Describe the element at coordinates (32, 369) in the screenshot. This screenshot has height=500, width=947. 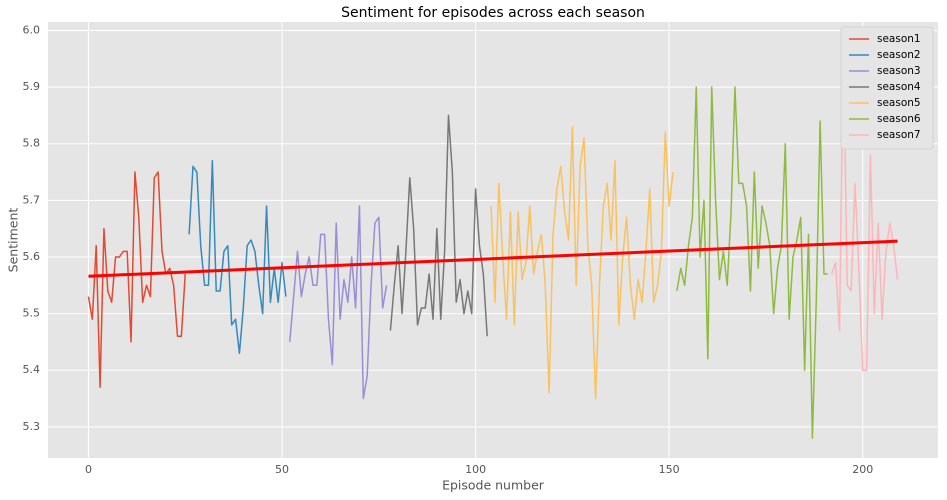
I see `y-tick-label: 5.4` at that location.